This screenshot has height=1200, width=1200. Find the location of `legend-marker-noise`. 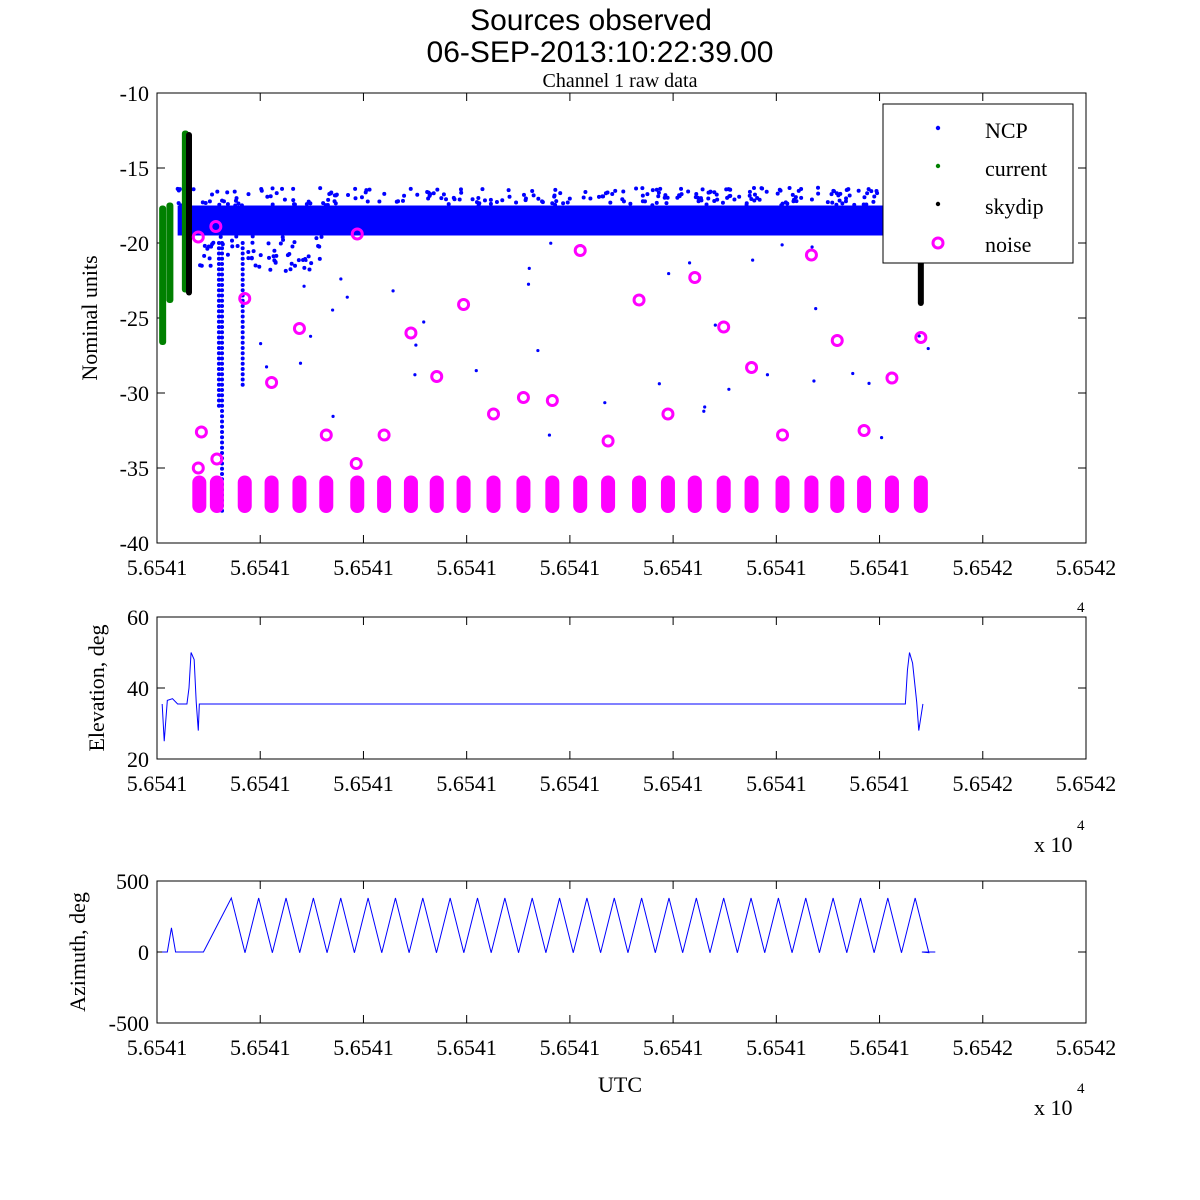

legend-marker-noise is located at coordinates (938, 243).